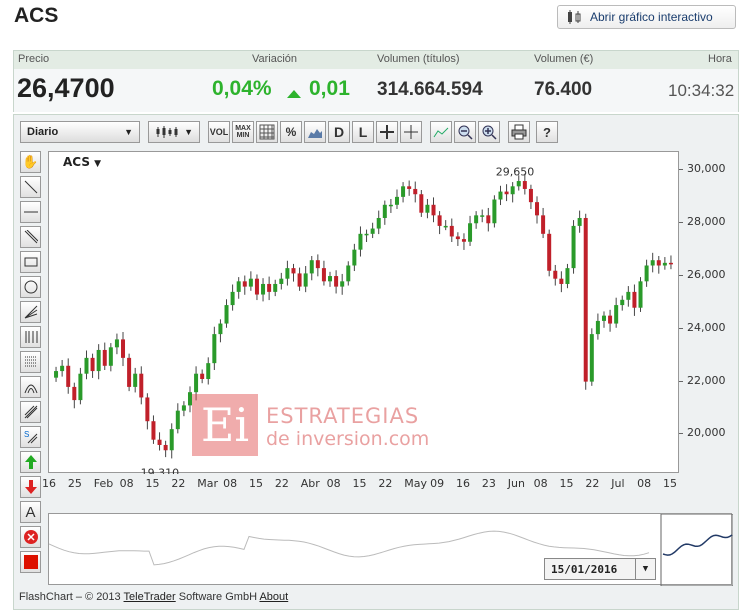  Describe the element at coordinates (547, 132) in the screenshot. I see `help-button: ?` at that location.